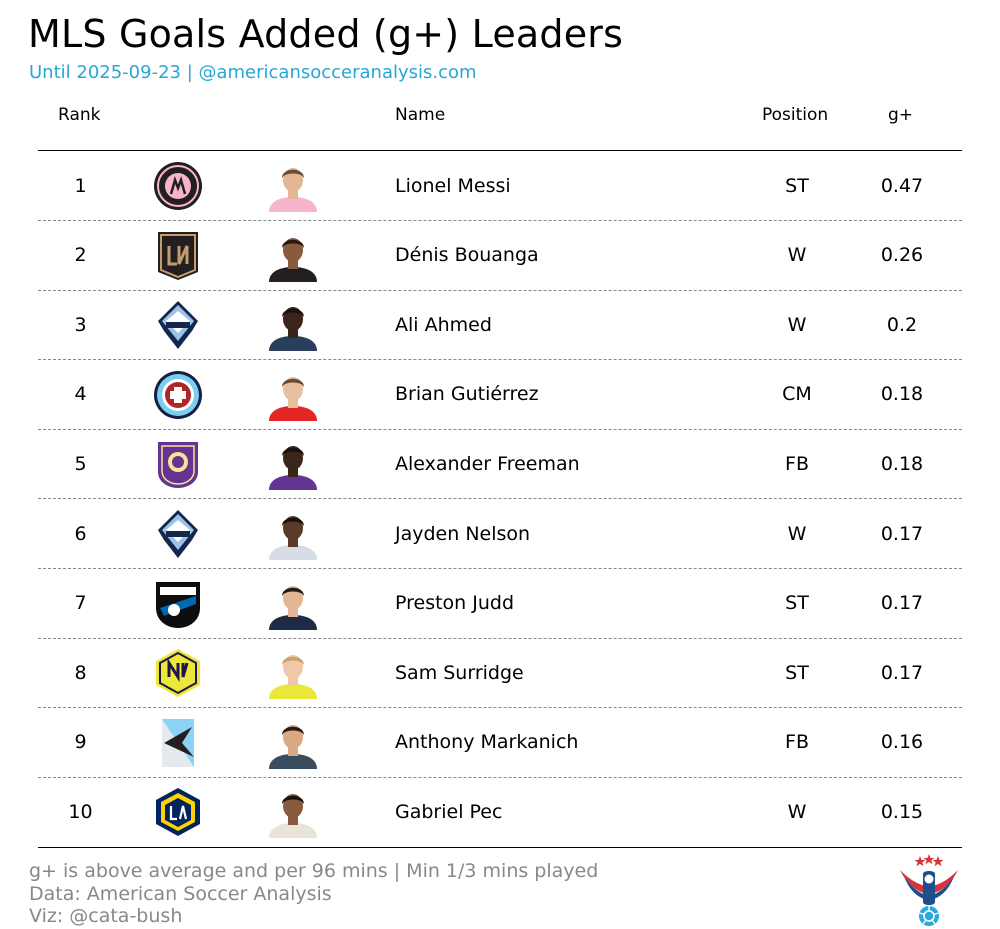 This screenshot has width=1000, height=929. I want to click on gplus-value-cell: 0.2, so click(902, 324).